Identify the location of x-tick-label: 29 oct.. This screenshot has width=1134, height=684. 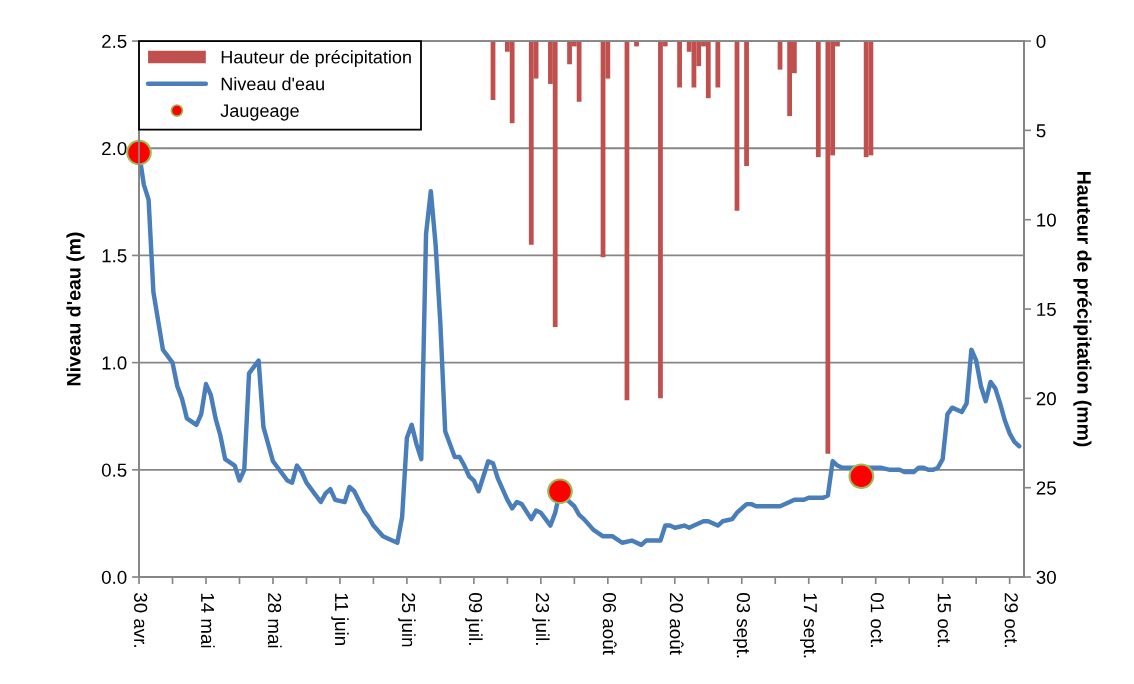
(1011, 620).